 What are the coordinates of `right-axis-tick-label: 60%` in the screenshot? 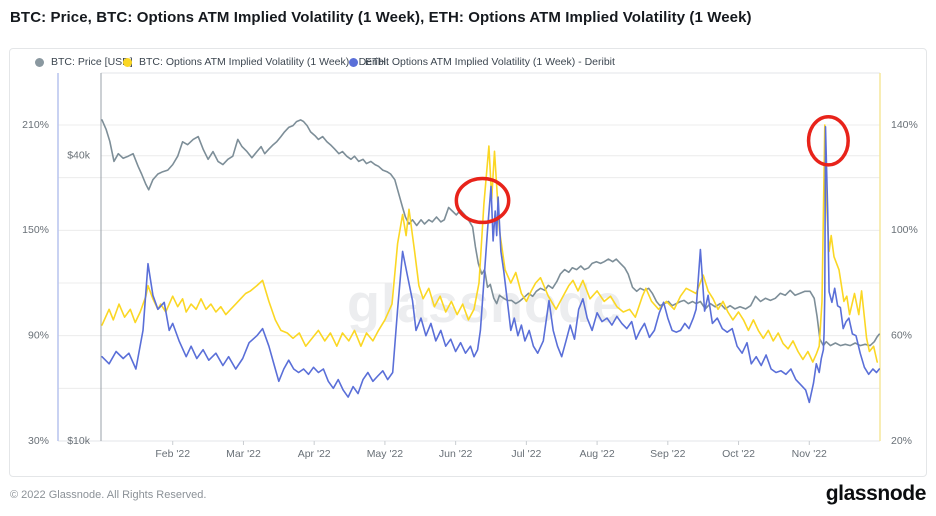 It's located at (901, 335).